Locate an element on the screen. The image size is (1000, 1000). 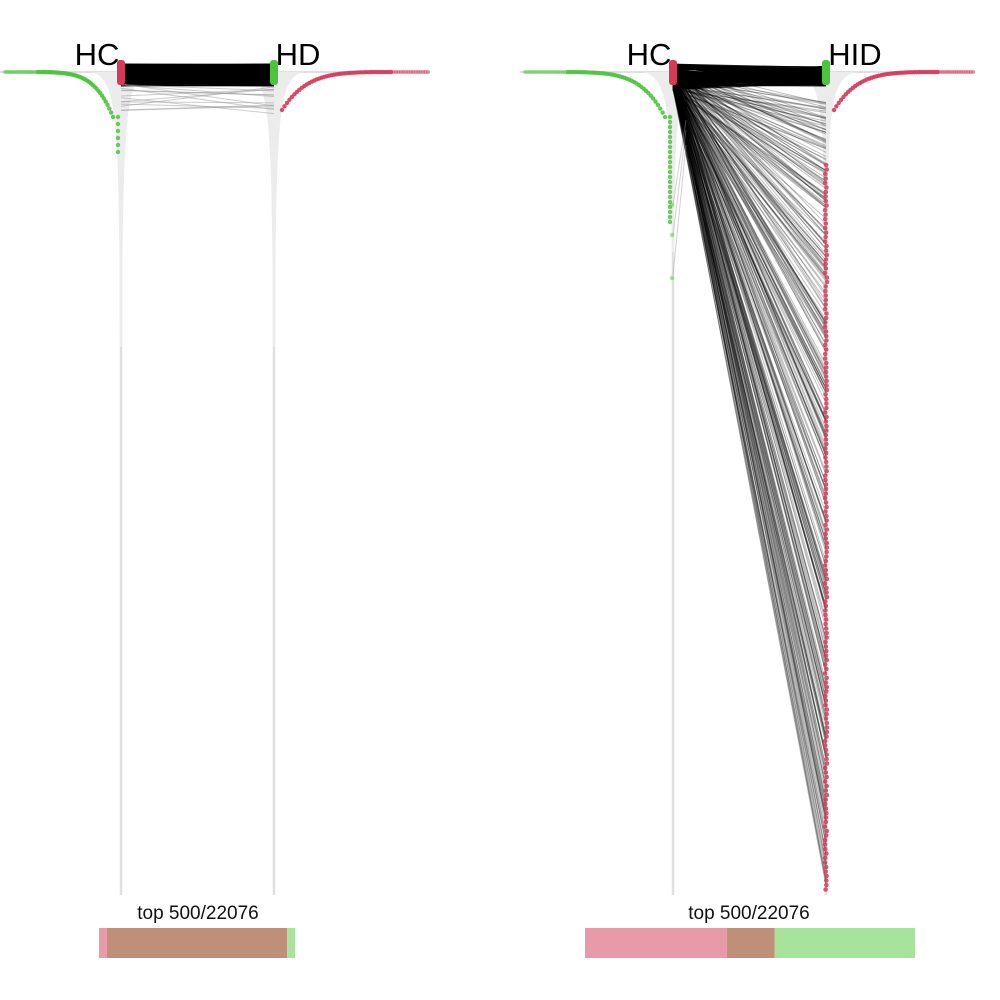
overlap-bar-shared is located at coordinates (197, 943).